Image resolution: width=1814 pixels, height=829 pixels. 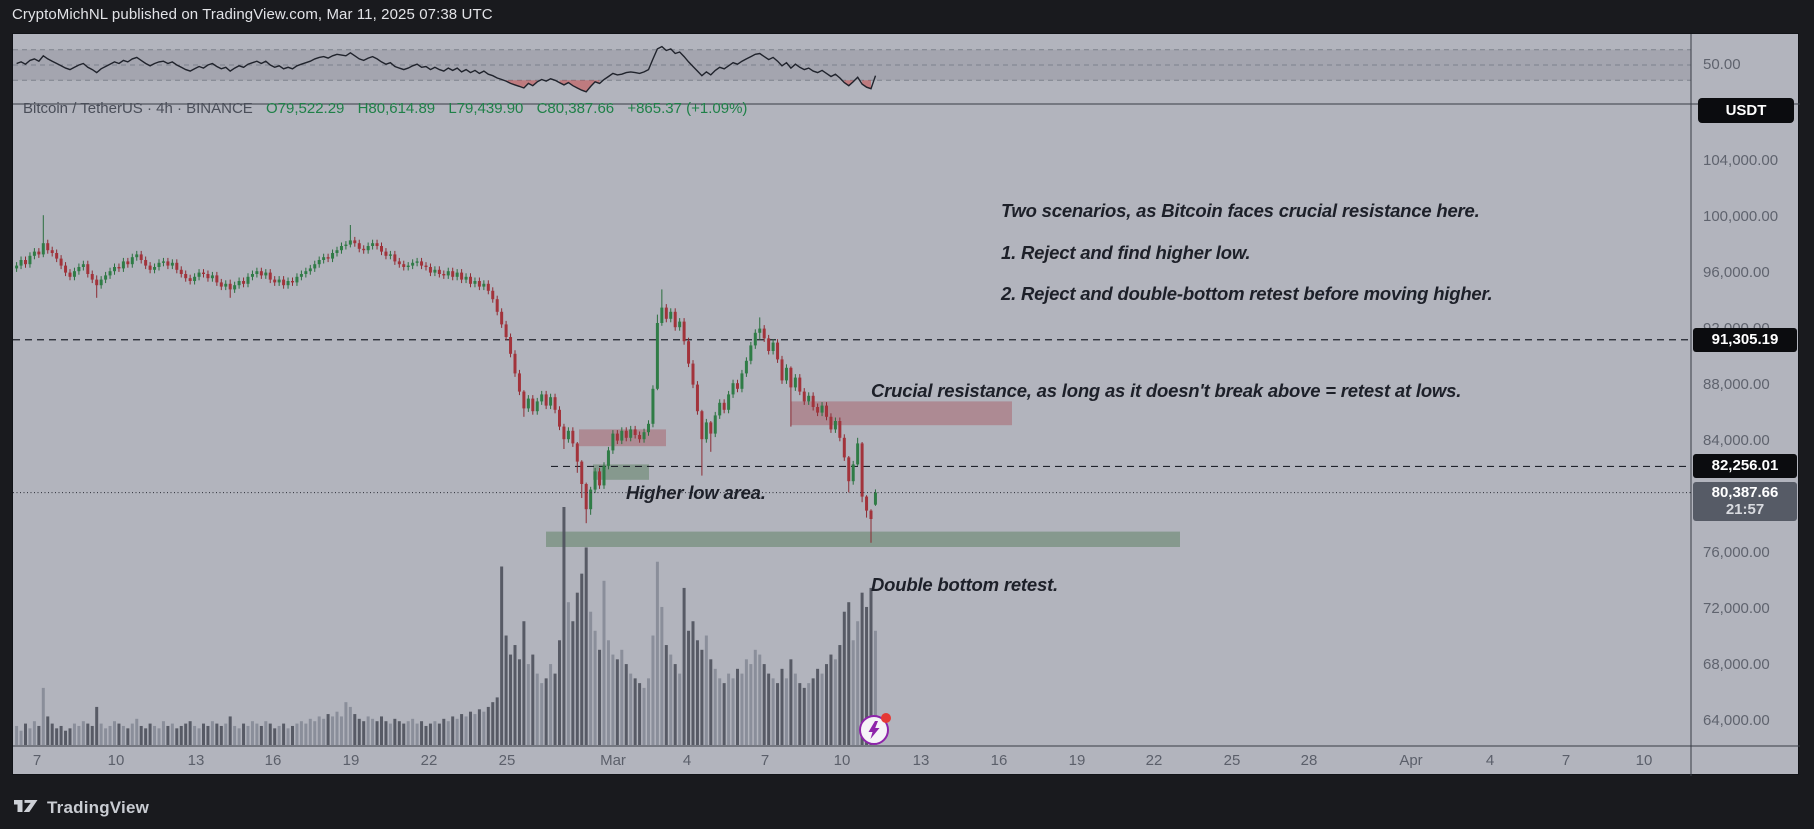 What do you see at coordinates (1411, 760) in the screenshot?
I see `time-axis-label: Apr` at bounding box center [1411, 760].